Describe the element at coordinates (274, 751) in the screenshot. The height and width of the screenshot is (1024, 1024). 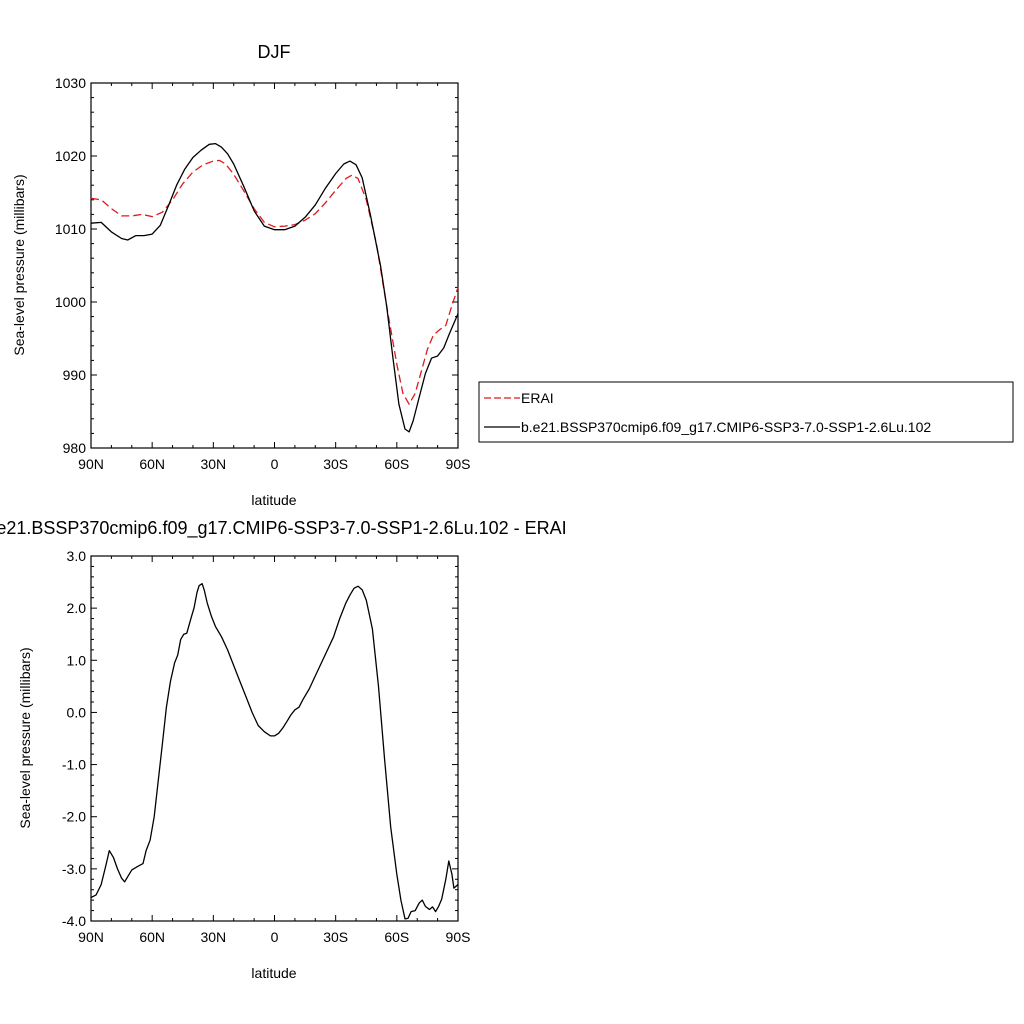
I see `series-line-difference` at that location.